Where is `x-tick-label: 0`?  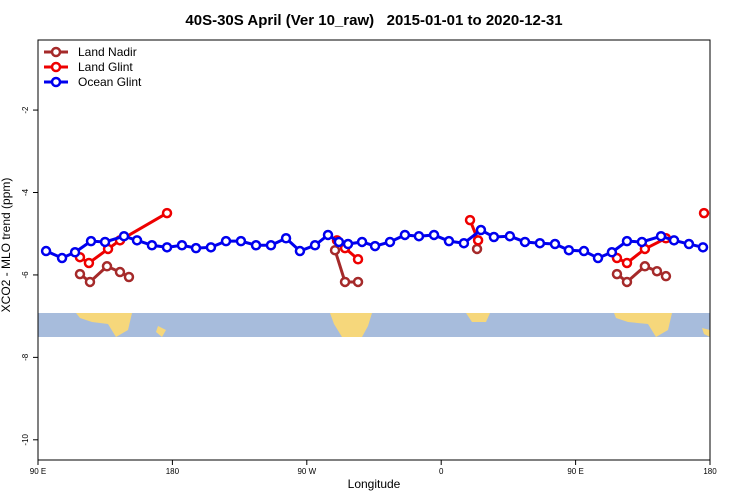
x-tick-label: 0 is located at coordinates (441, 471).